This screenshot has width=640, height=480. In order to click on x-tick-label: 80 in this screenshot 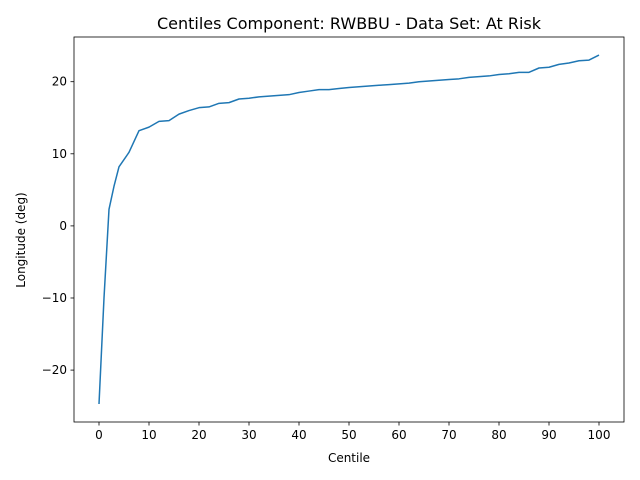, I will do `click(498, 435)`.